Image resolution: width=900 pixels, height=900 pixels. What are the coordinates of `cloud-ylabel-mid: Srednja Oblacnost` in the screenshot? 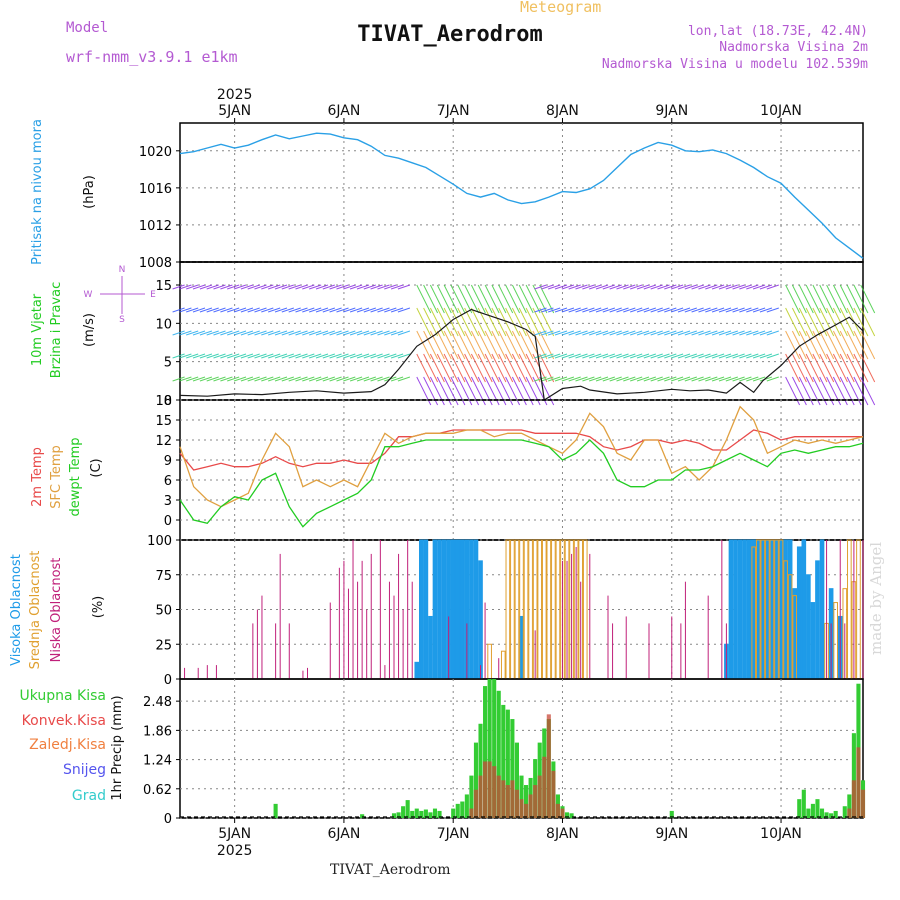 It's located at (35, 610).